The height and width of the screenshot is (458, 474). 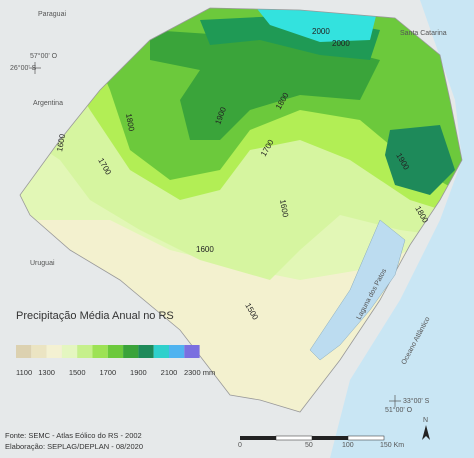 I want to click on north-label: N, so click(x=425, y=420).